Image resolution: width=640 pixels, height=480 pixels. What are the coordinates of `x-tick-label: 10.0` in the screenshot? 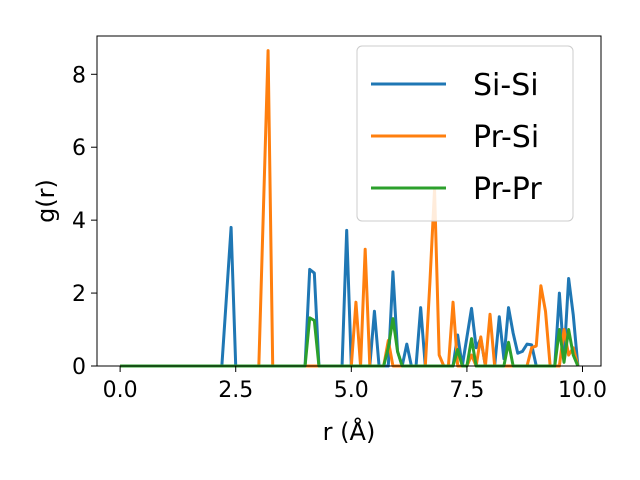 It's located at (582, 390).